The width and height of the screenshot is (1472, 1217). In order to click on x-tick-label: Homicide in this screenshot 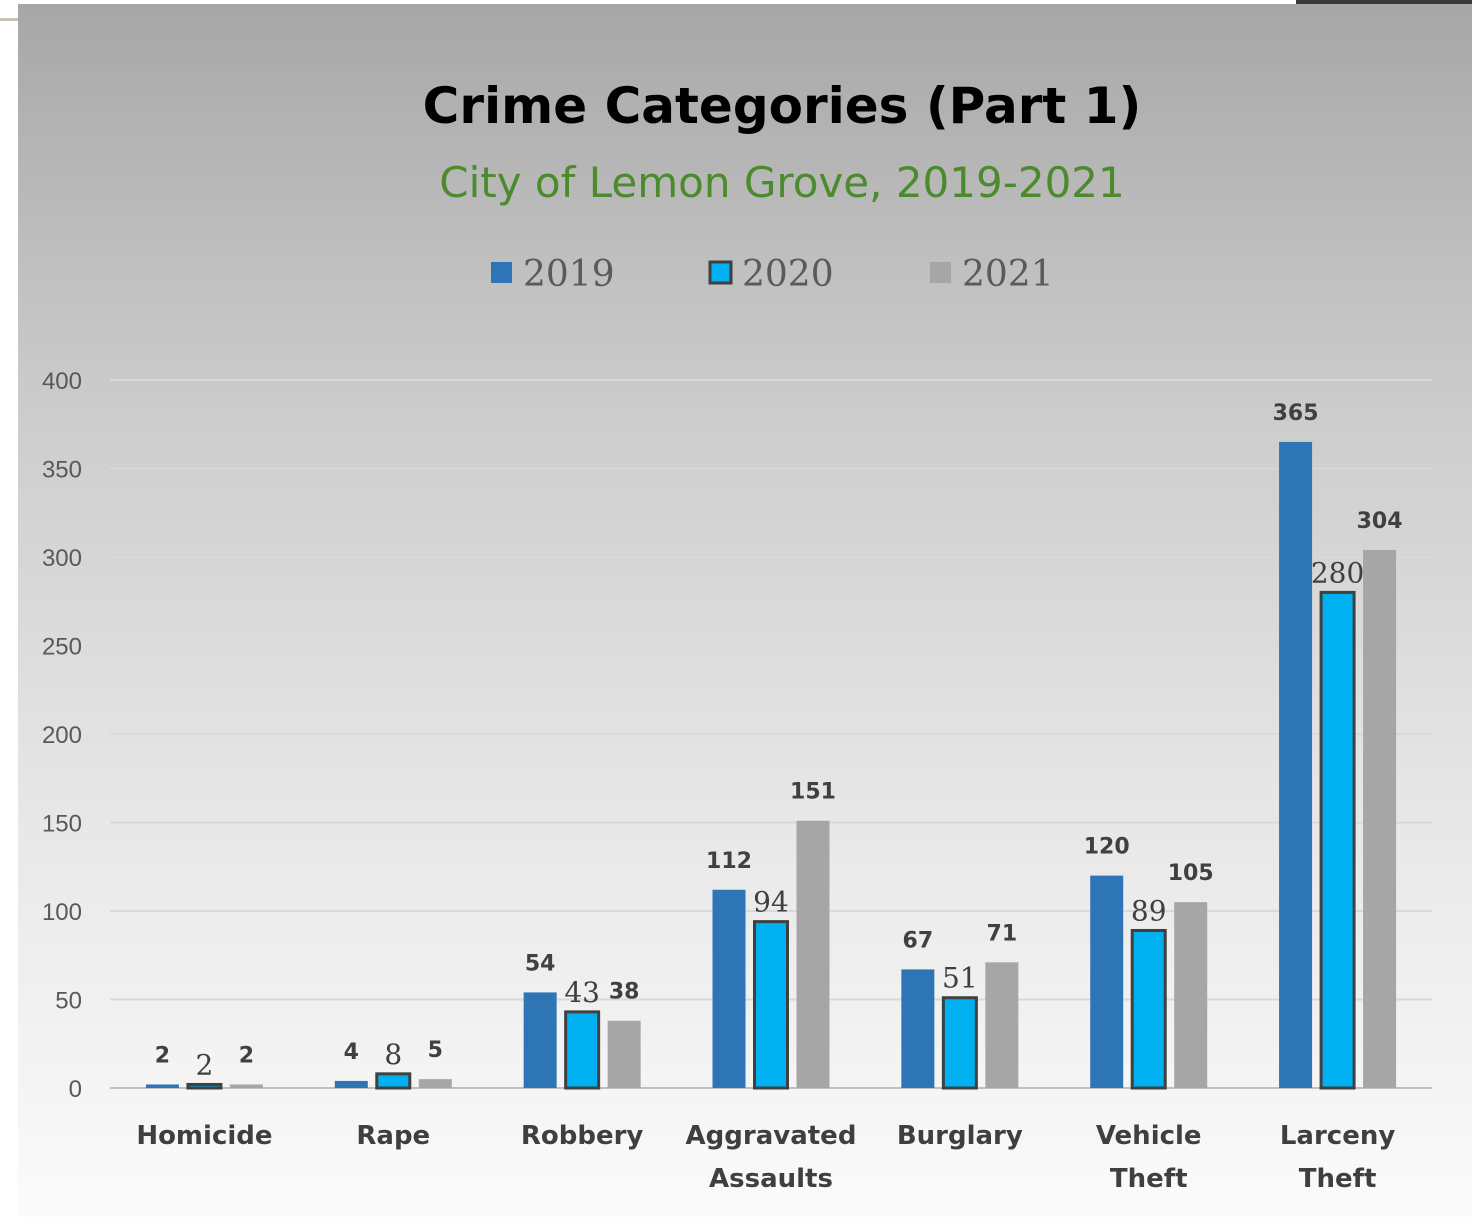, I will do `click(204, 1136)`.